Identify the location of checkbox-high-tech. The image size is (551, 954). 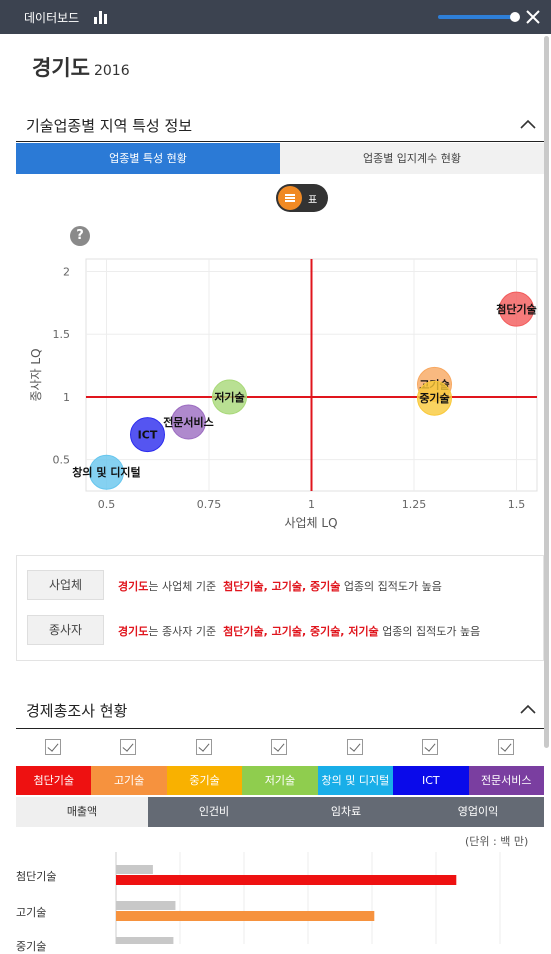
(53, 747).